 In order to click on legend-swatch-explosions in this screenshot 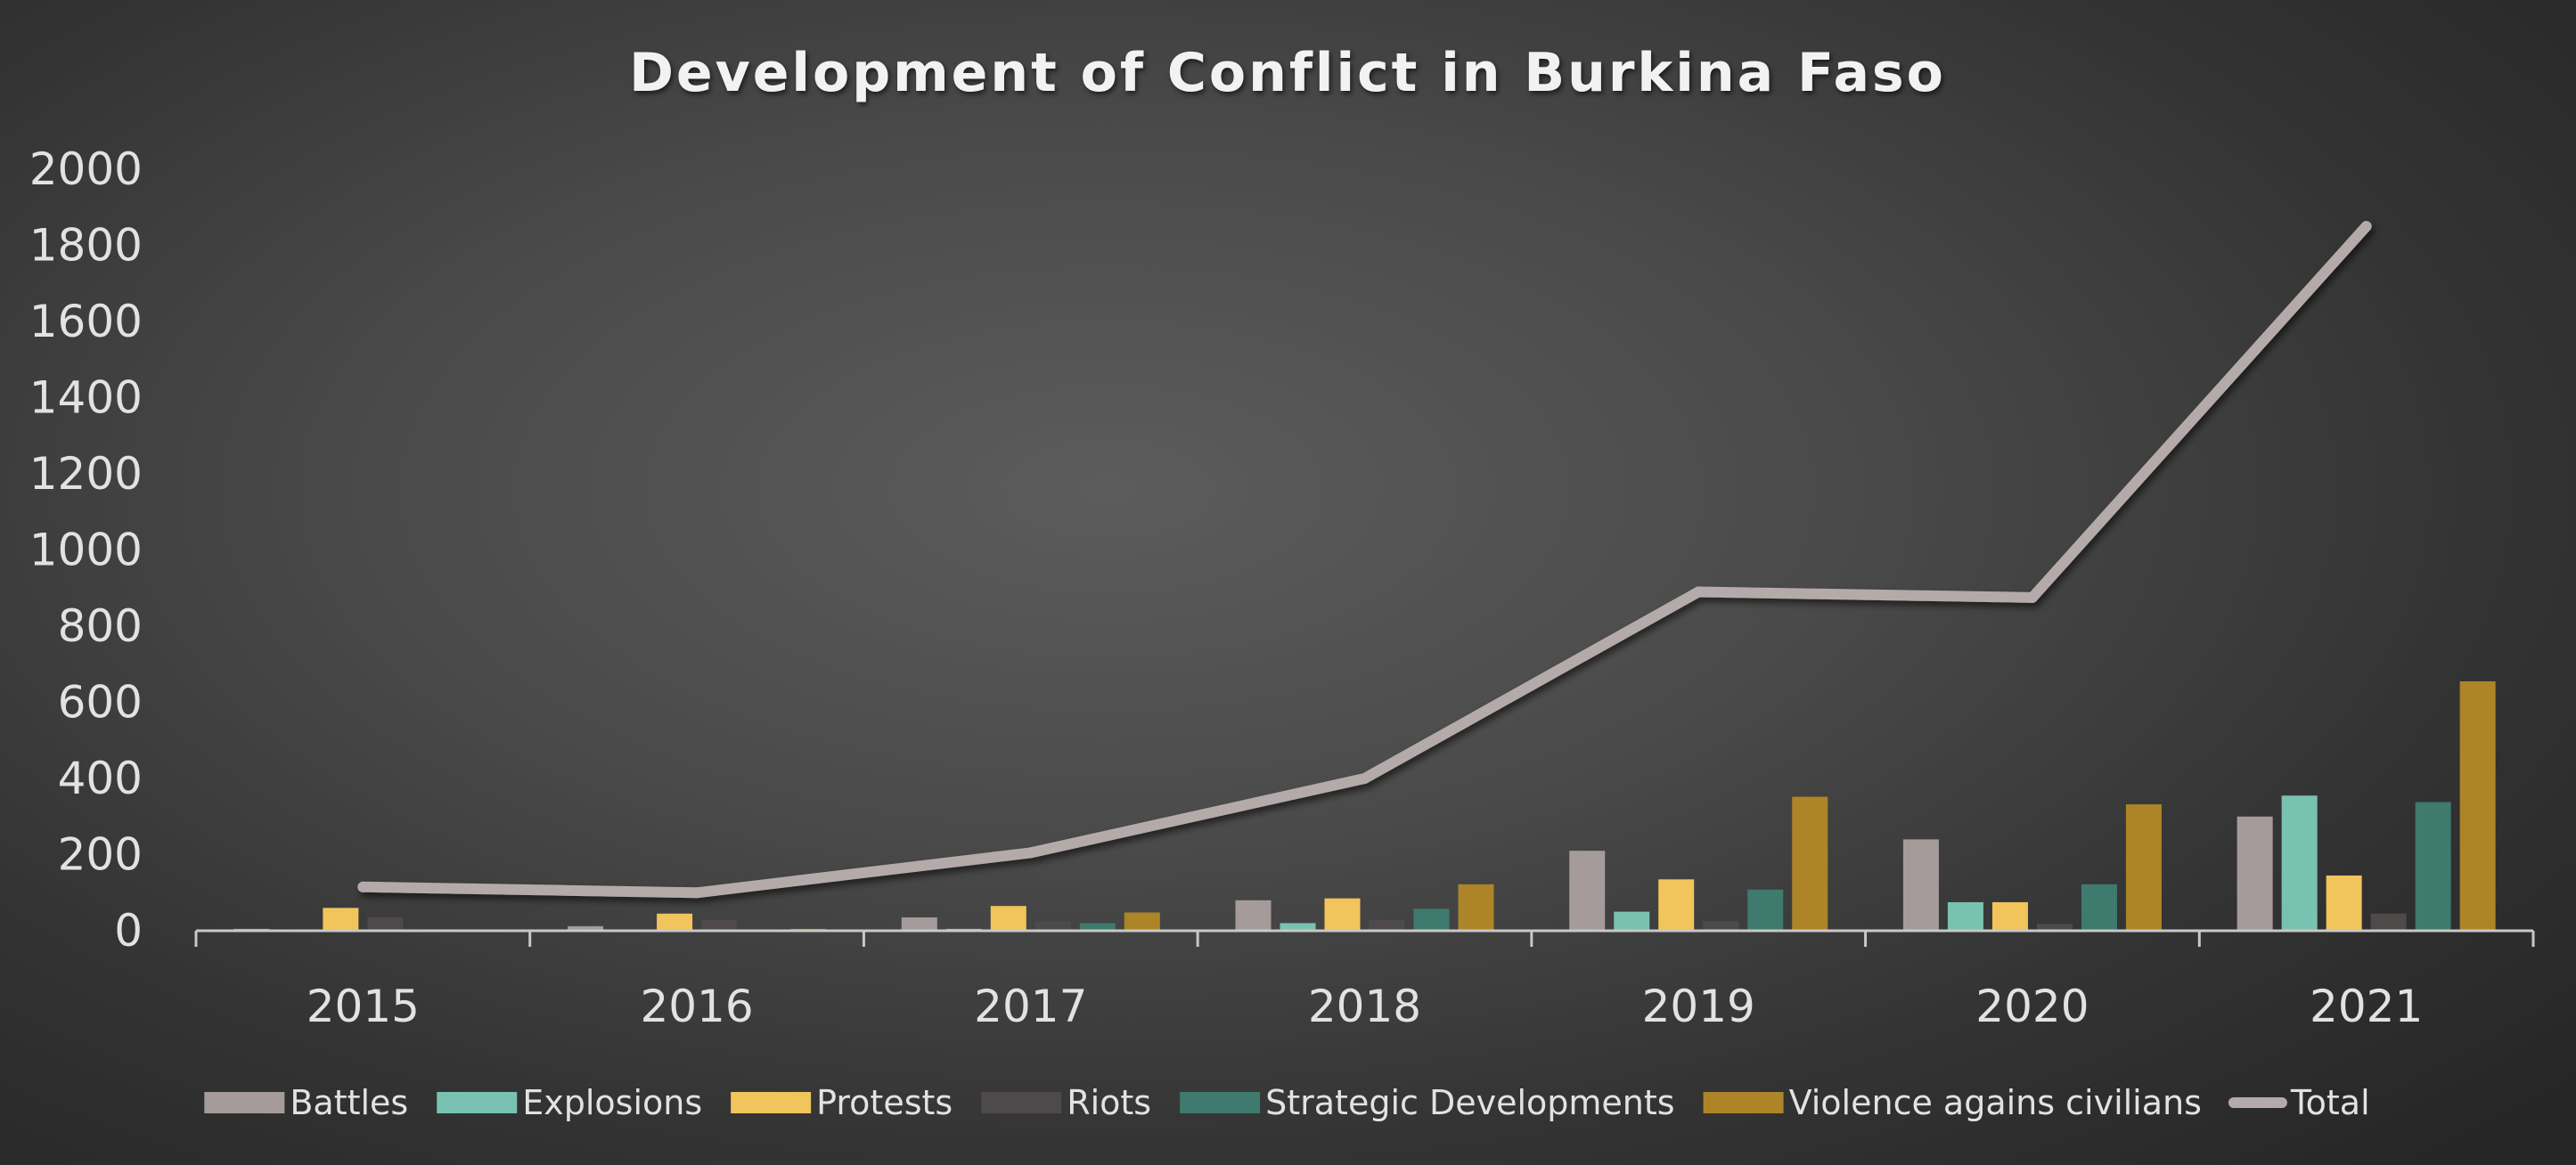, I will do `click(477, 1102)`.